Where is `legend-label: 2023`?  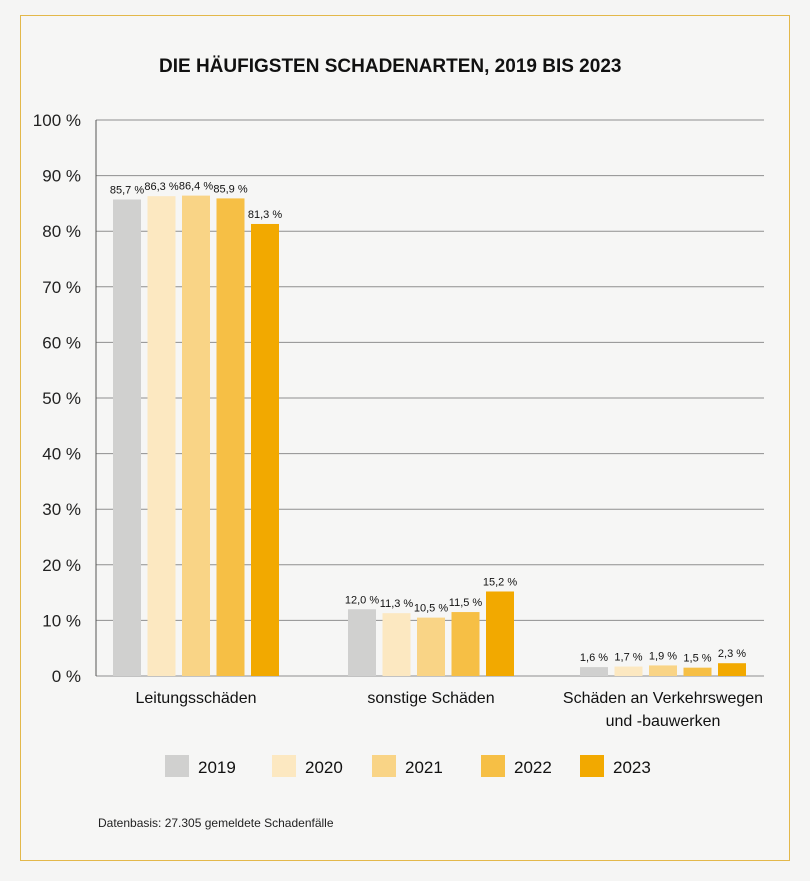
legend-label: 2023 is located at coordinates (632, 767).